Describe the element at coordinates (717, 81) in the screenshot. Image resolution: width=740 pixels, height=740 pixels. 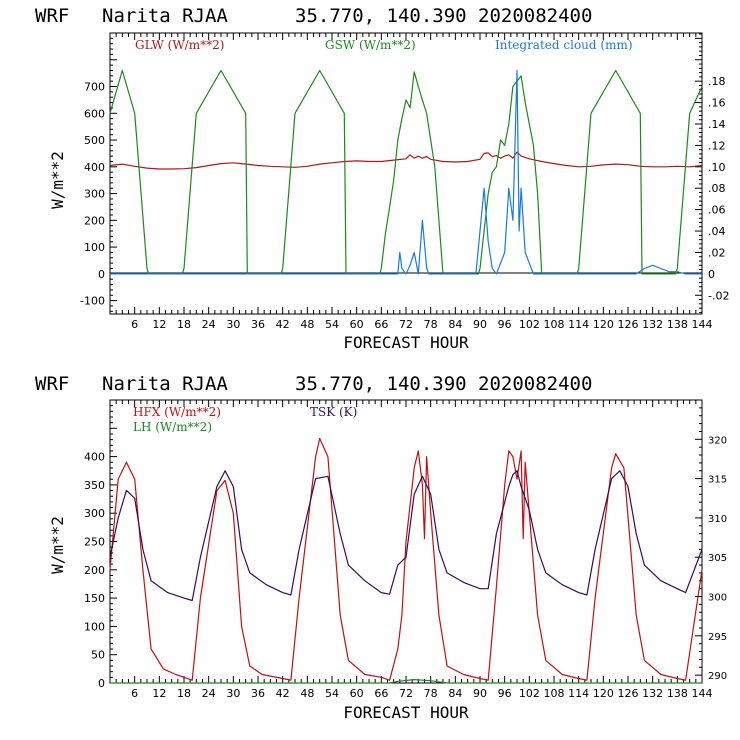
I see `y2-tick-label: .18` at that location.